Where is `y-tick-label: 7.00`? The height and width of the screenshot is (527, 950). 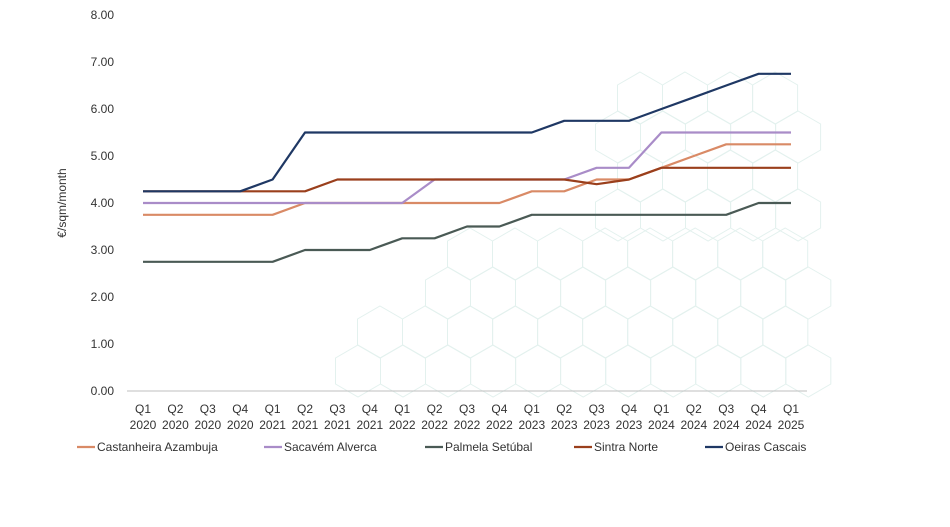
y-tick-label: 7.00 is located at coordinates (103, 62).